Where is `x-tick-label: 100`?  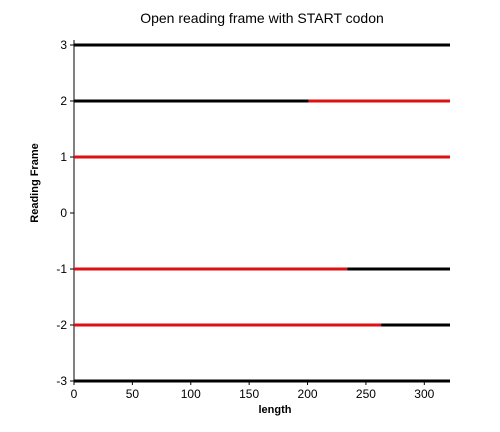
x-tick-label: 100 is located at coordinates (191, 394).